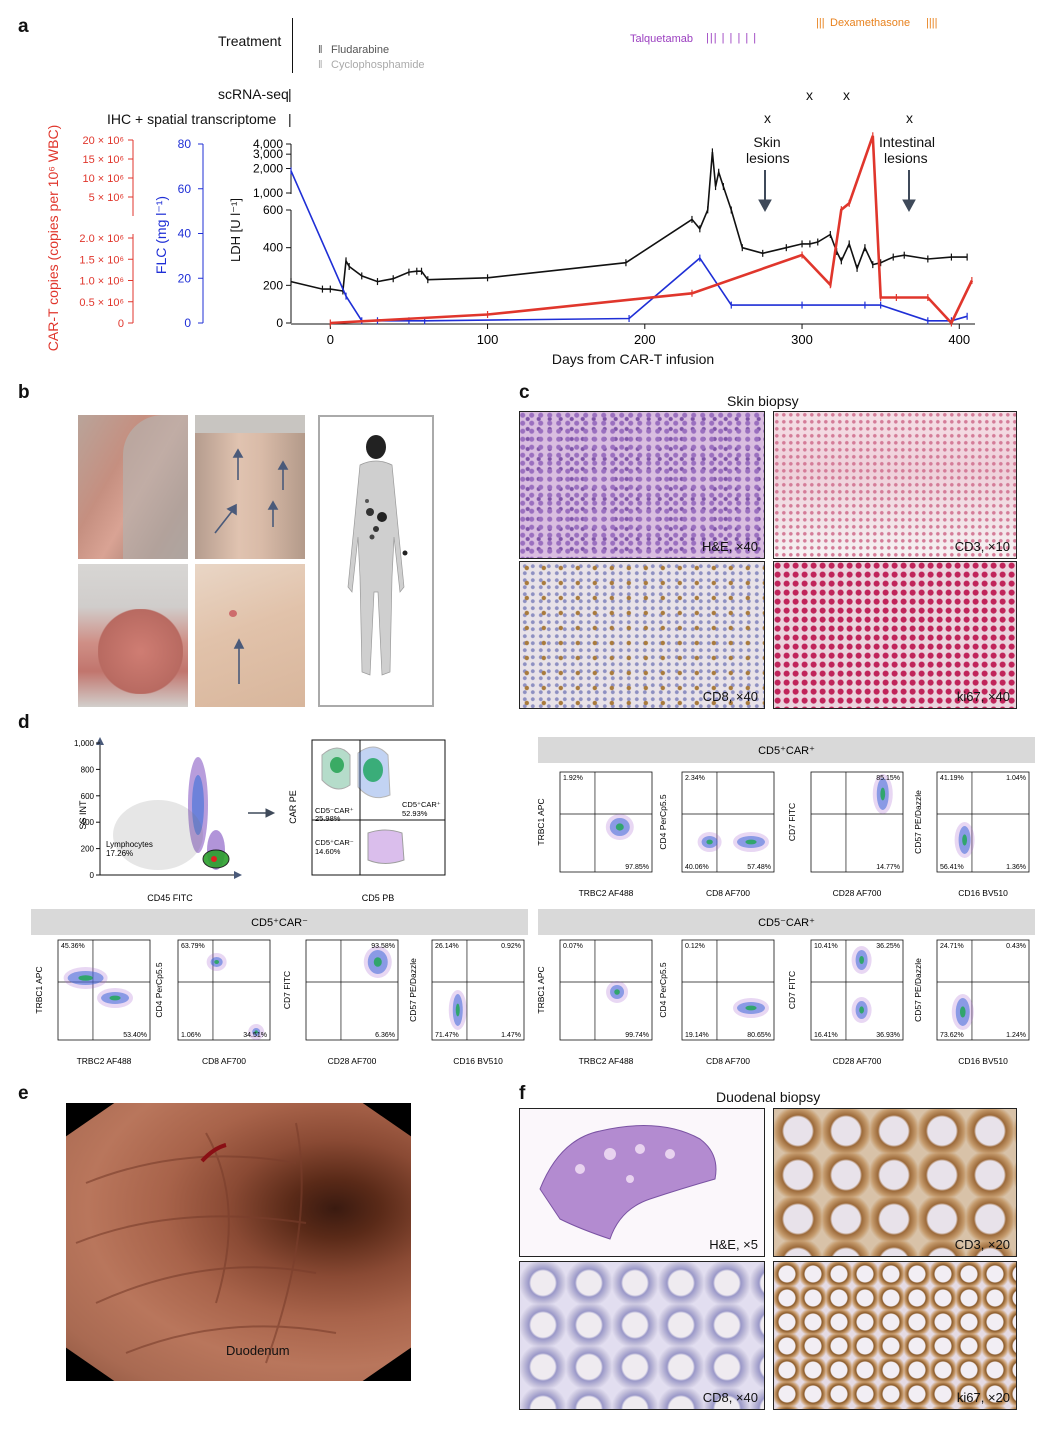  Describe the element at coordinates (185, 144) in the screenshot. I see `flc-tick-label: 80` at that location.